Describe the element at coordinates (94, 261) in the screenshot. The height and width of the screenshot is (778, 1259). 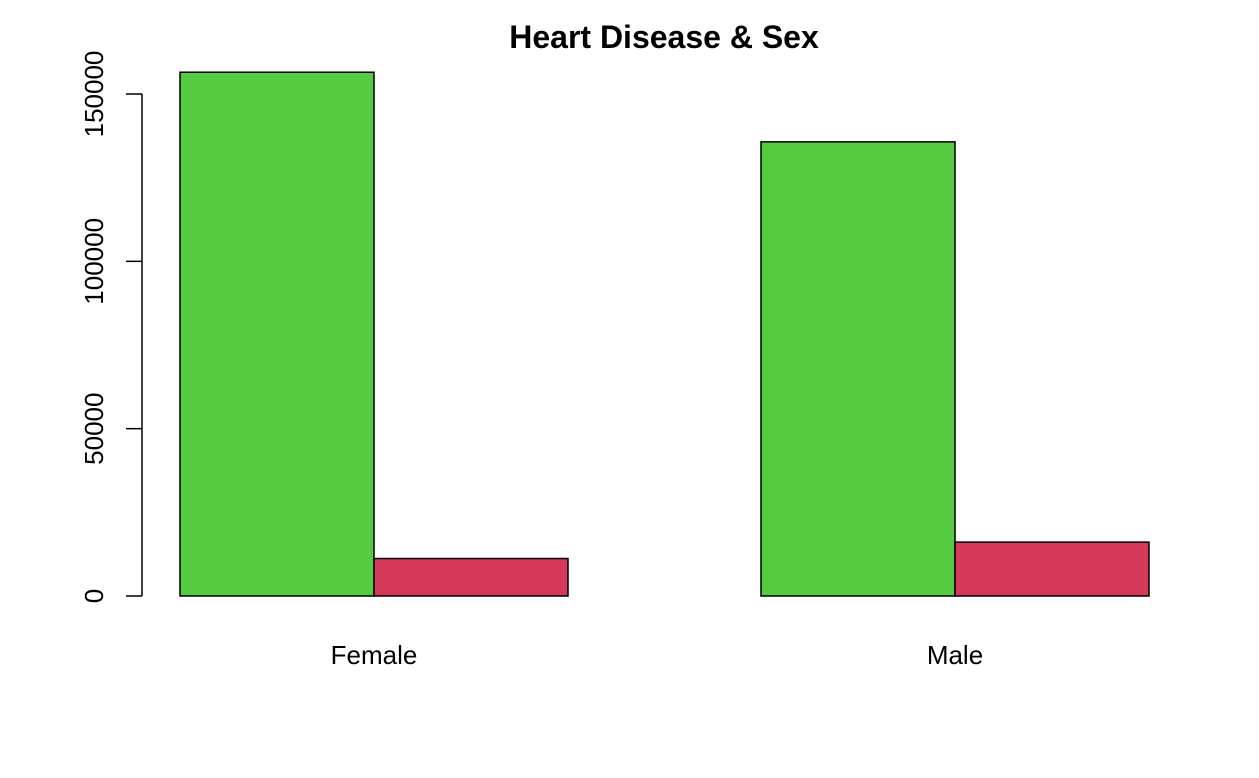
I see `y-tick-label: 100000` at that location.